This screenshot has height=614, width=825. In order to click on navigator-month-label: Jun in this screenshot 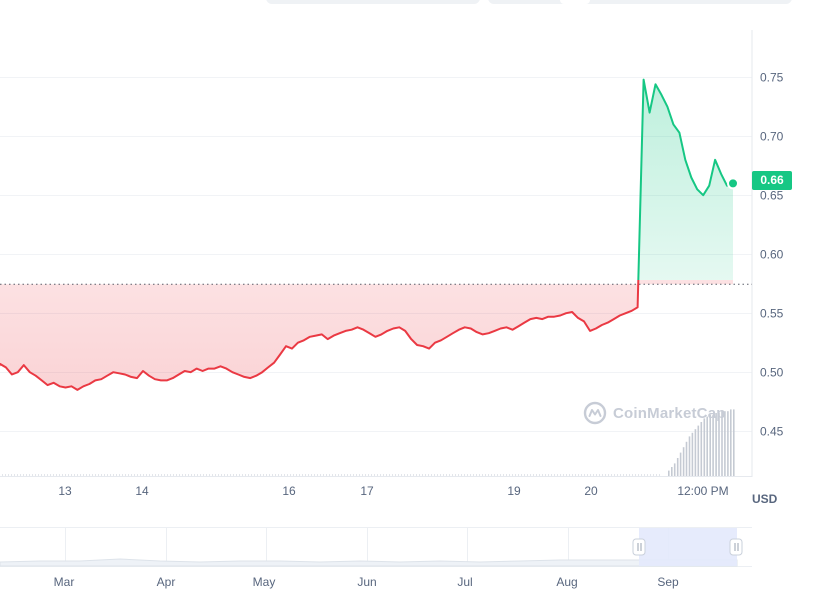, I will do `click(366, 582)`.